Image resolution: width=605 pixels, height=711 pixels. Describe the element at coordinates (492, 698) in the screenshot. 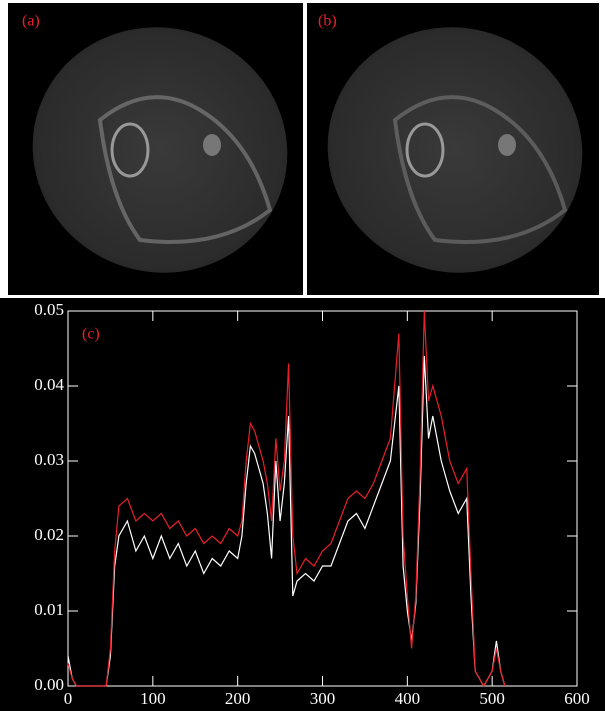

I see `x-tick-label: 500` at that location.